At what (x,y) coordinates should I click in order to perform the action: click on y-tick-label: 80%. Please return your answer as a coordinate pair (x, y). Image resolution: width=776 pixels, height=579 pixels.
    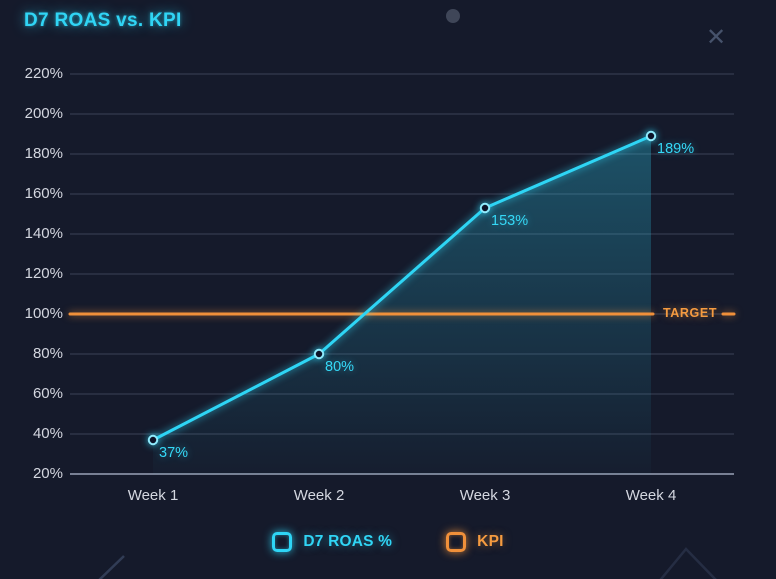
    Looking at the image, I should click on (47, 353).